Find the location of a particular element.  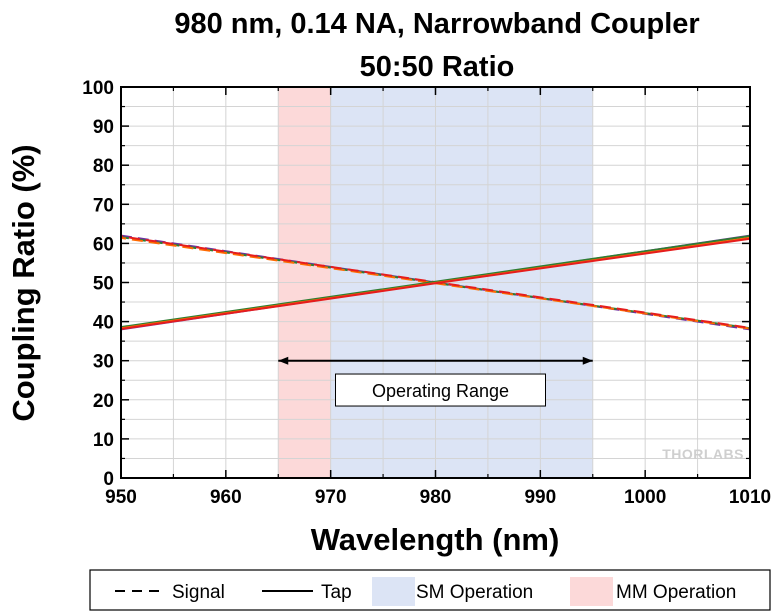

y-tick-label: 40 is located at coordinates (103, 323).